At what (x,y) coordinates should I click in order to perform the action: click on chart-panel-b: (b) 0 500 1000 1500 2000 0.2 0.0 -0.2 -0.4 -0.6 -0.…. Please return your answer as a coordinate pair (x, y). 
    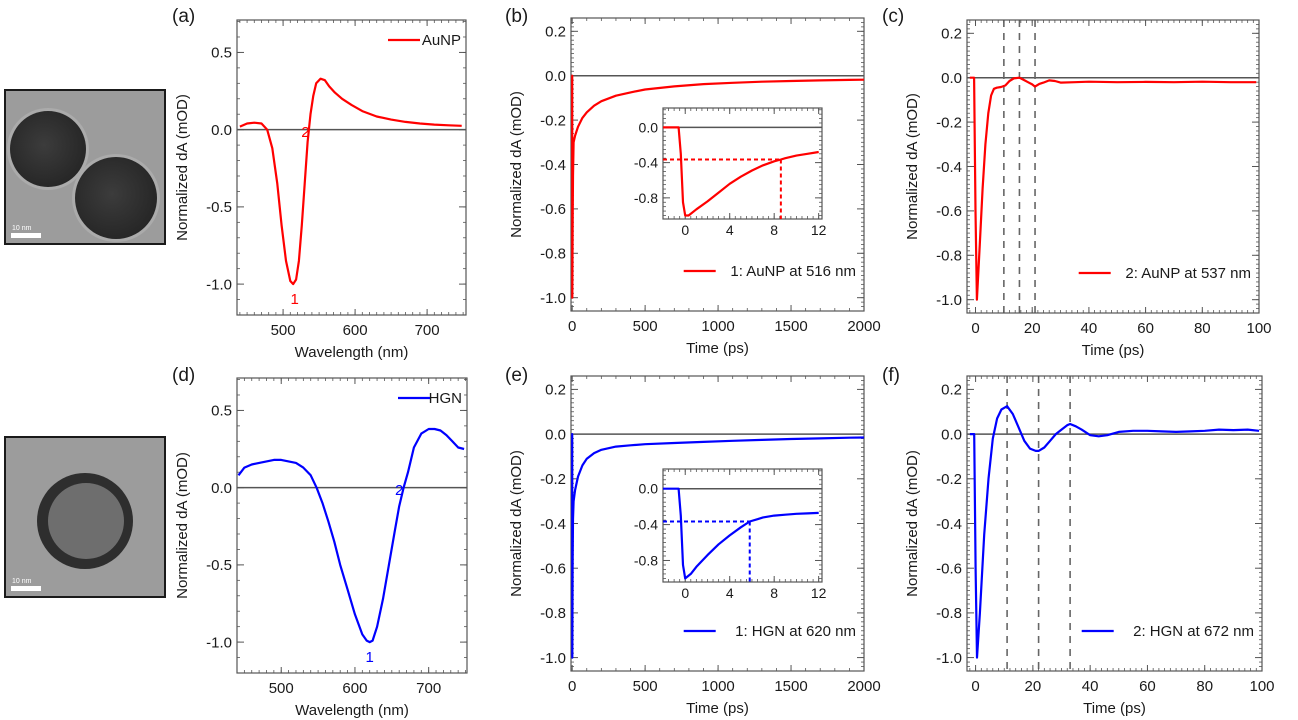
    Looking at the image, I should click on (693, 181).